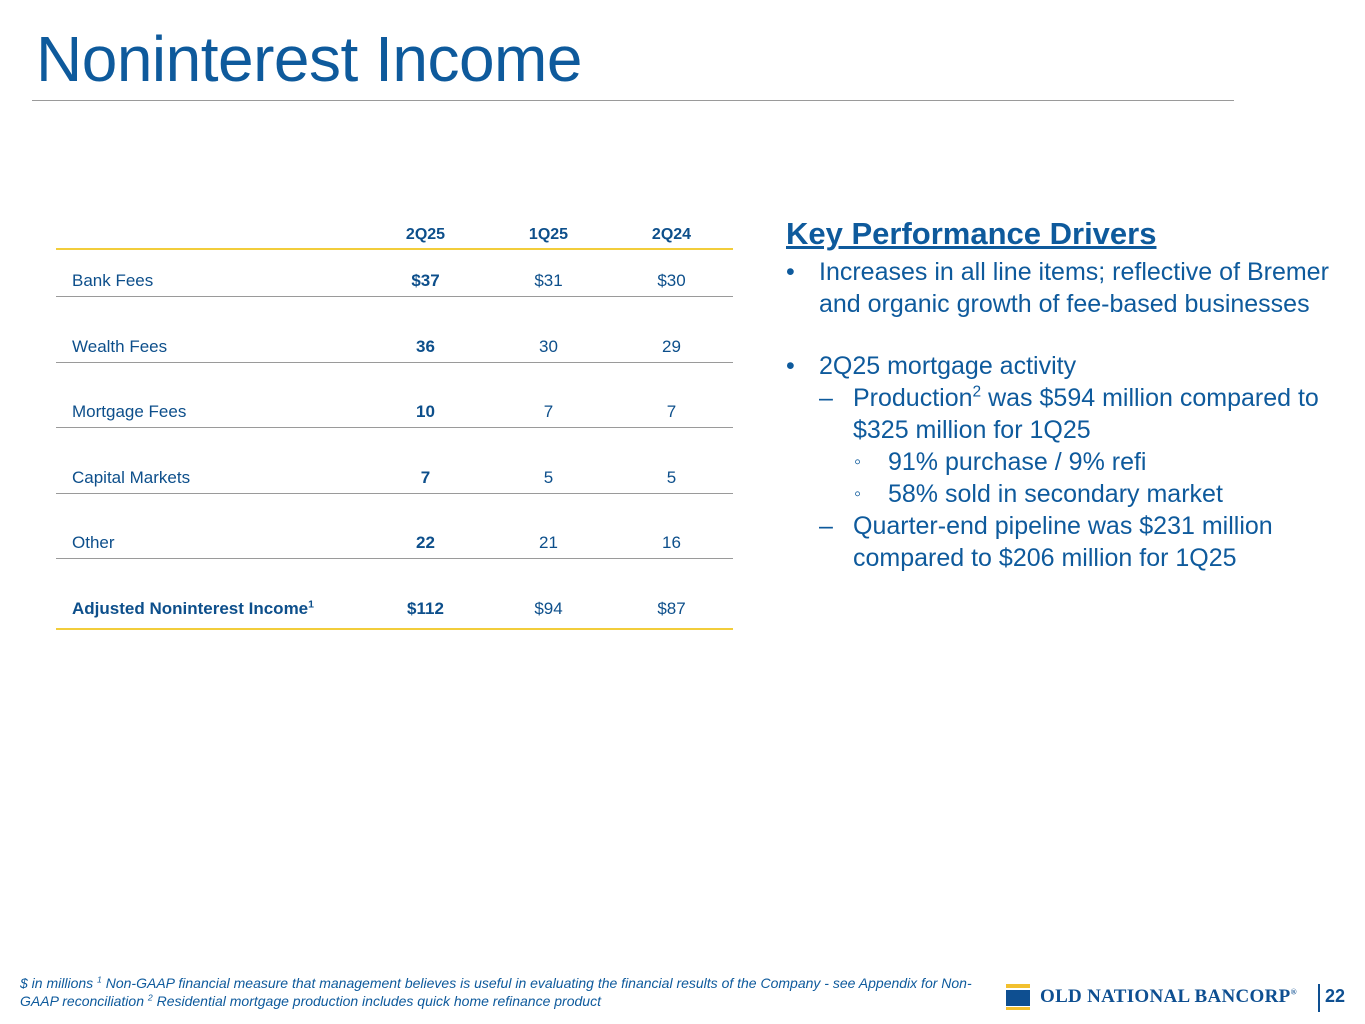 This screenshot has width=1365, height=1024. I want to click on page-title: Noninterest Income, so click(309, 59).